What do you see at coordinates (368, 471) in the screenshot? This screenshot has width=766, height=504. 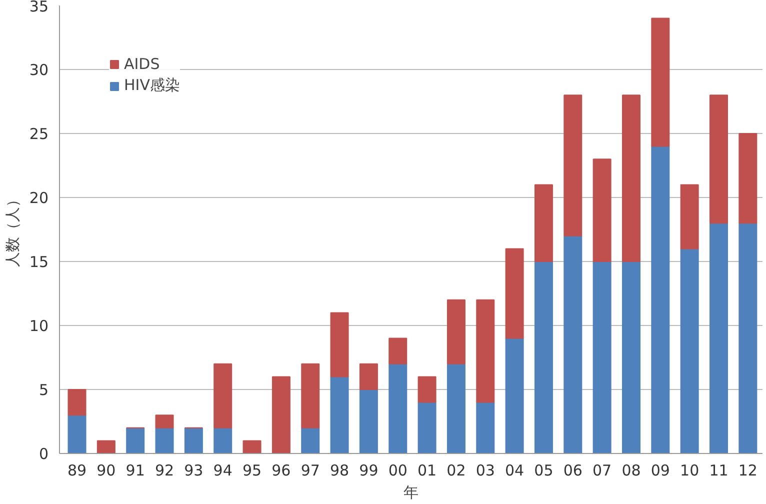 I see `x-tick-label: 99` at bounding box center [368, 471].